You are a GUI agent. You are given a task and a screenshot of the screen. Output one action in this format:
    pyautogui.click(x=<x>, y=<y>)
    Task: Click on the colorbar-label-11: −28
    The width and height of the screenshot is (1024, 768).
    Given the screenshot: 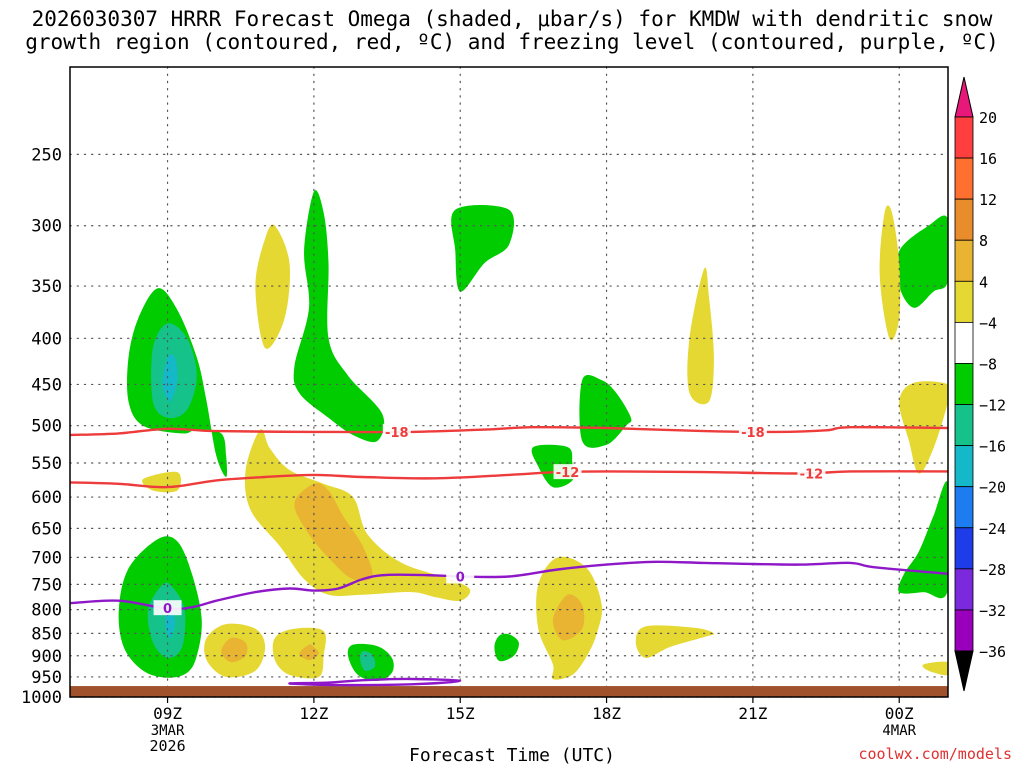 What is the action you would take?
    pyautogui.click(x=992, y=570)
    